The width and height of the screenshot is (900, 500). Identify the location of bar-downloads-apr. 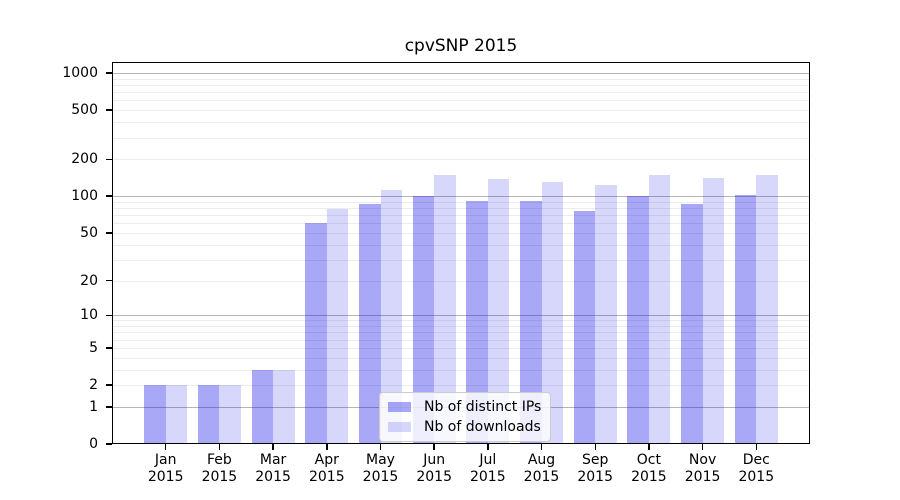
(337, 326).